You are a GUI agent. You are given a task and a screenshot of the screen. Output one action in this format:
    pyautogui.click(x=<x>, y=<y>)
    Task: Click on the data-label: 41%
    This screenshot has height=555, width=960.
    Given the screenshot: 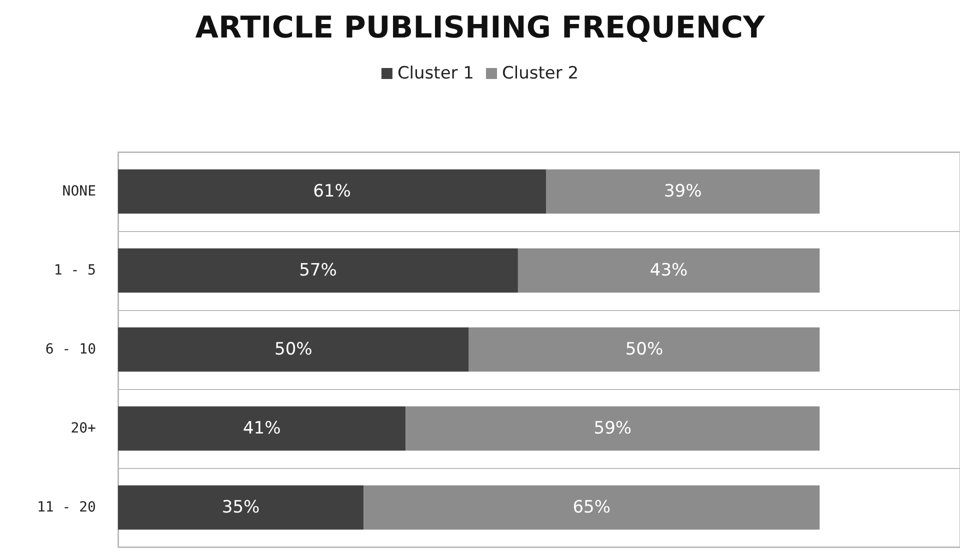 What is the action you would take?
    pyautogui.click(x=261, y=428)
    